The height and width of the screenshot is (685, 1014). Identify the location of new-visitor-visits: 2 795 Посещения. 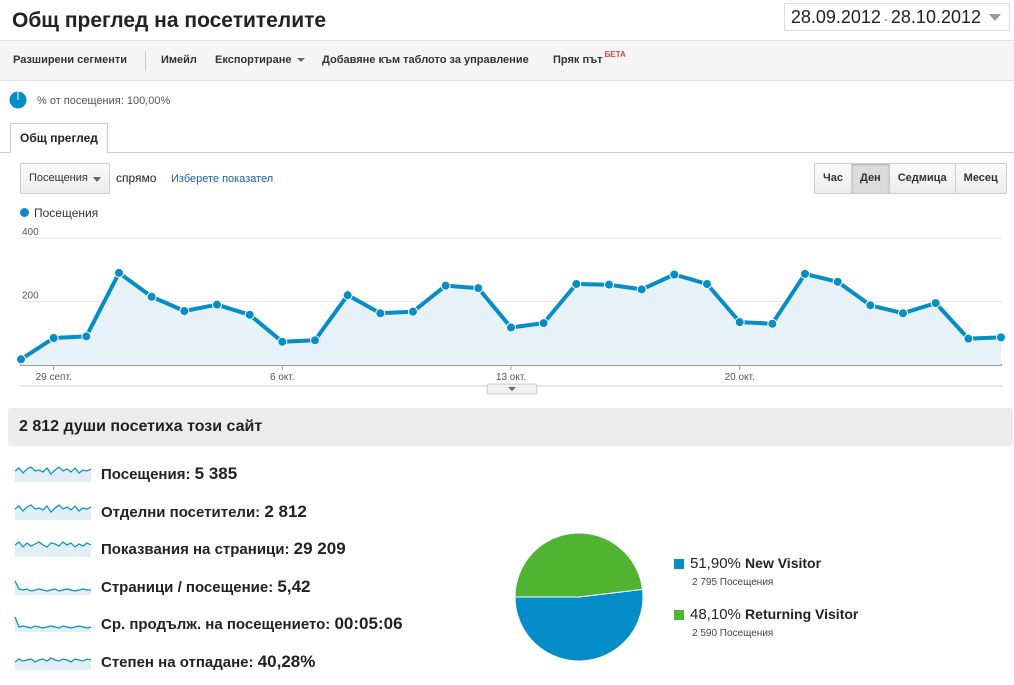
(733, 582).